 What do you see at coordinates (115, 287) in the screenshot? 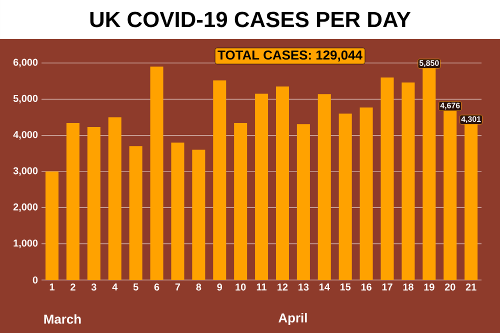
I see `x-tick-label: 4` at bounding box center [115, 287].